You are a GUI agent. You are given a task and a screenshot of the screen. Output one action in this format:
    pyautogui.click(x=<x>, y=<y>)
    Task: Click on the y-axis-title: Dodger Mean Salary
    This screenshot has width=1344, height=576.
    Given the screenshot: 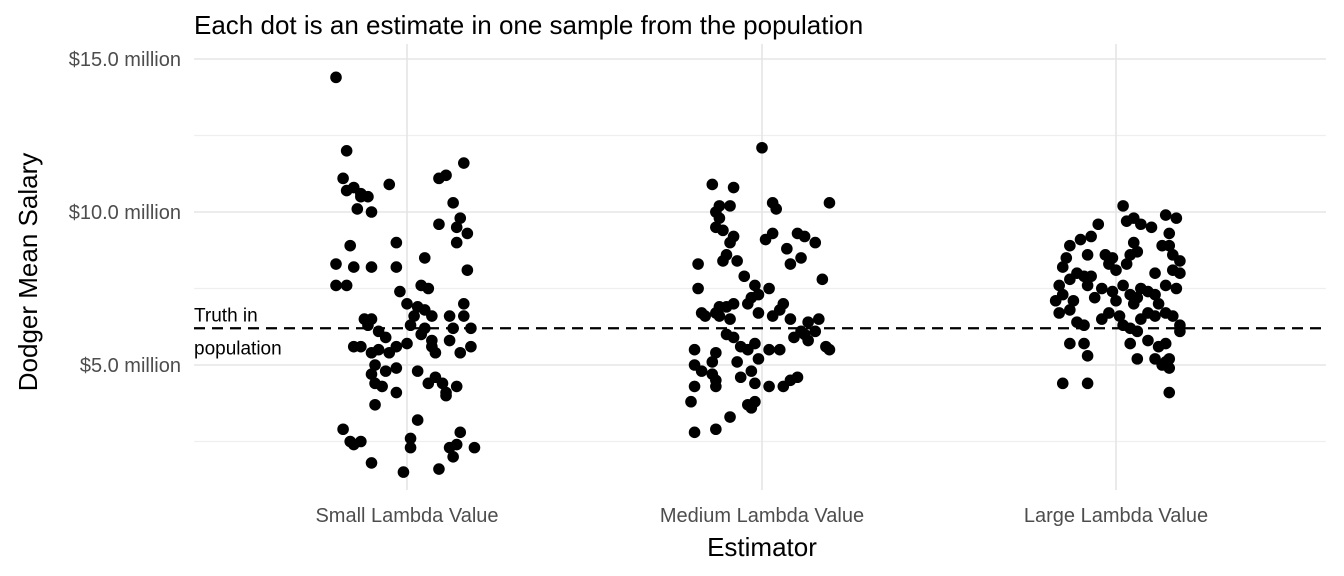 What is the action you would take?
    pyautogui.click(x=28, y=272)
    